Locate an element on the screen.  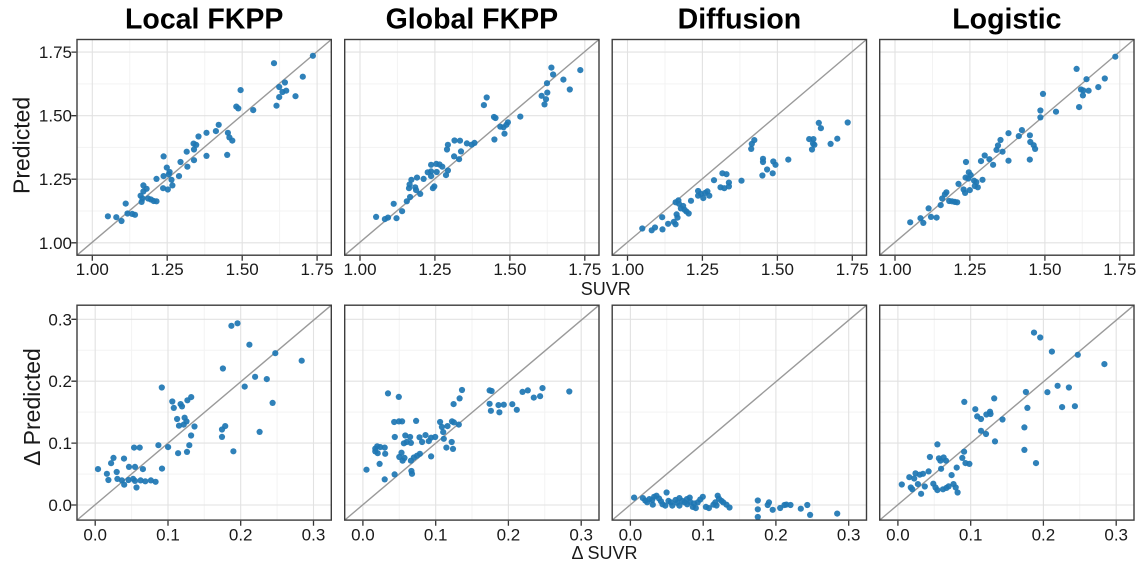
svg-text: Δ SUVR is located at coordinates (604, 553).